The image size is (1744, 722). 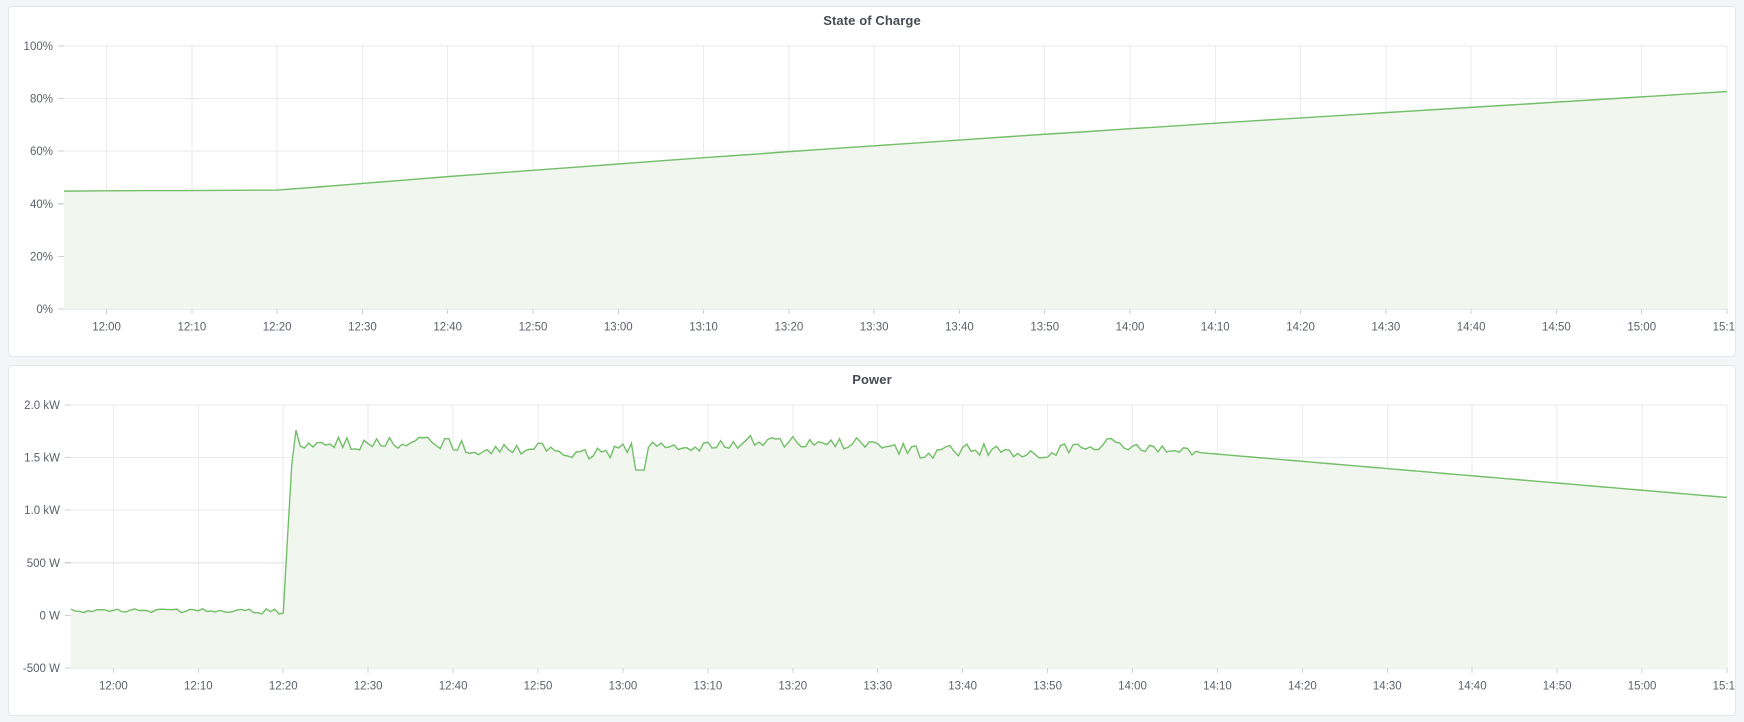 What do you see at coordinates (41, 98) in the screenshot?
I see `y-tick-label: 80%` at bounding box center [41, 98].